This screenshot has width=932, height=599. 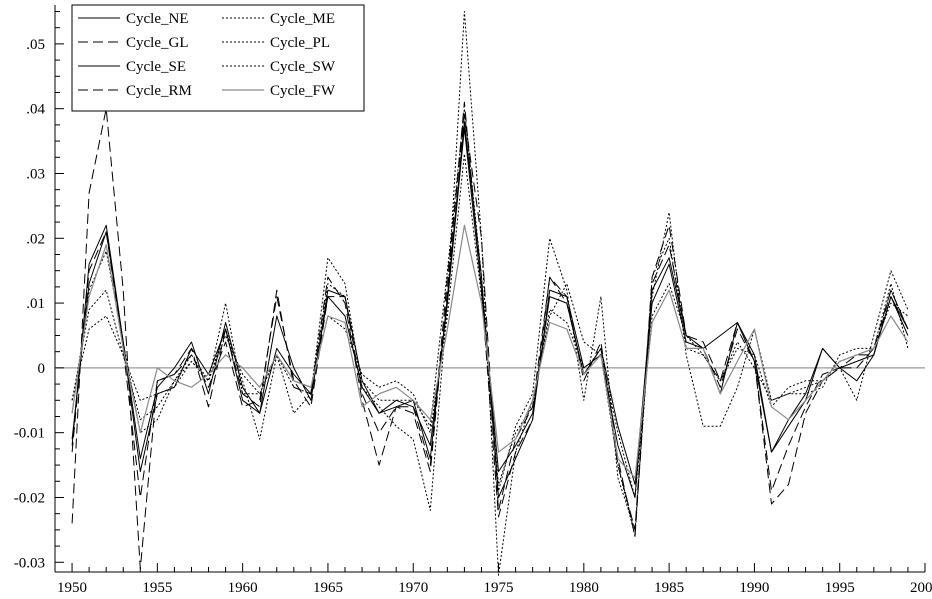 I want to click on legend-box, so click(x=218, y=58).